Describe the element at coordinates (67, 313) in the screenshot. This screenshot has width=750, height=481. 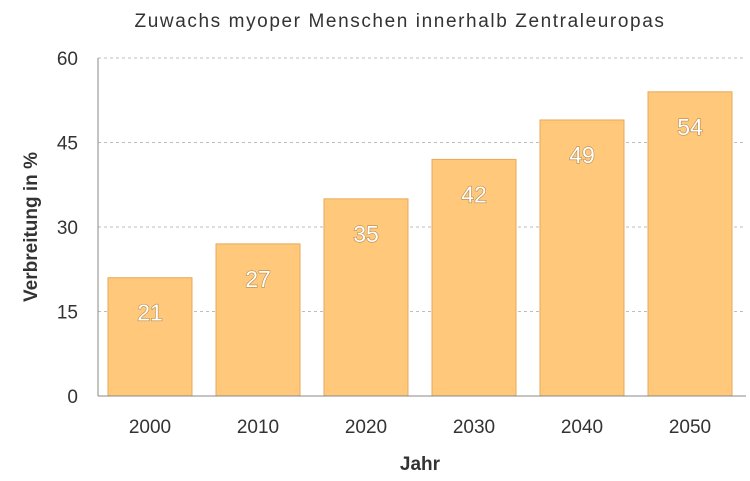
I see `y-tick-label: 15` at that location.